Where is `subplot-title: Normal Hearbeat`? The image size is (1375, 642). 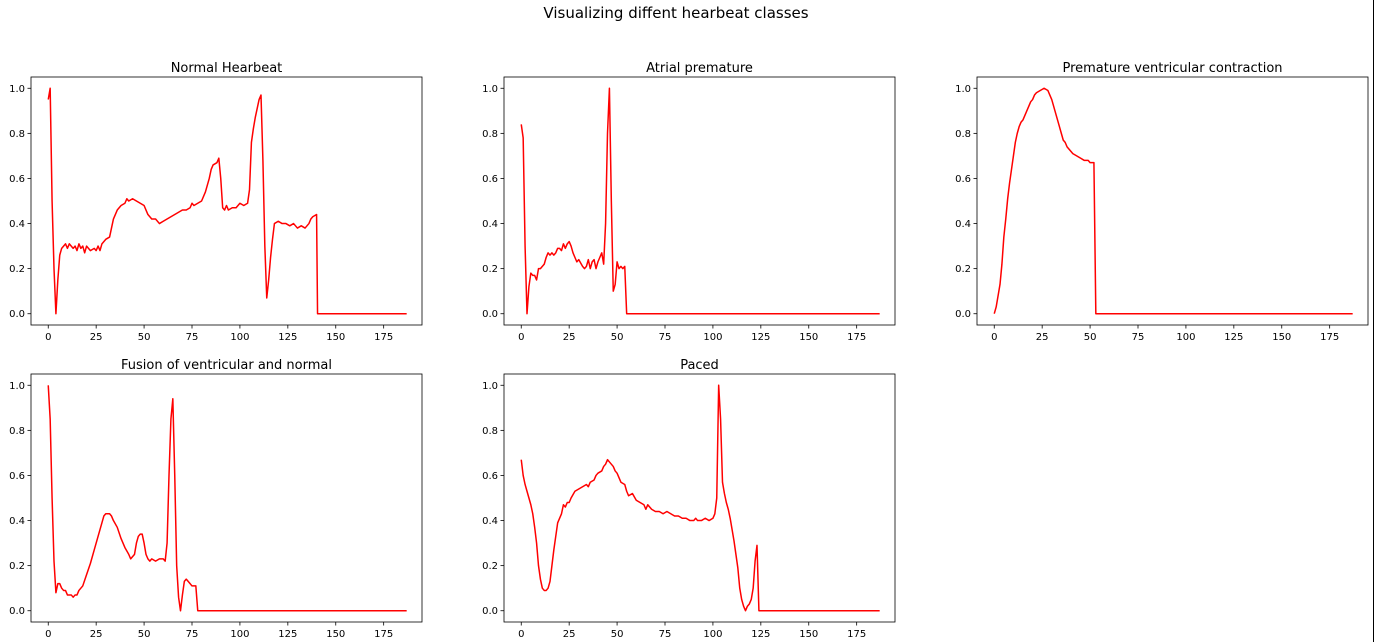 subplot-title: Normal Hearbeat is located at coordinates (227, 68).